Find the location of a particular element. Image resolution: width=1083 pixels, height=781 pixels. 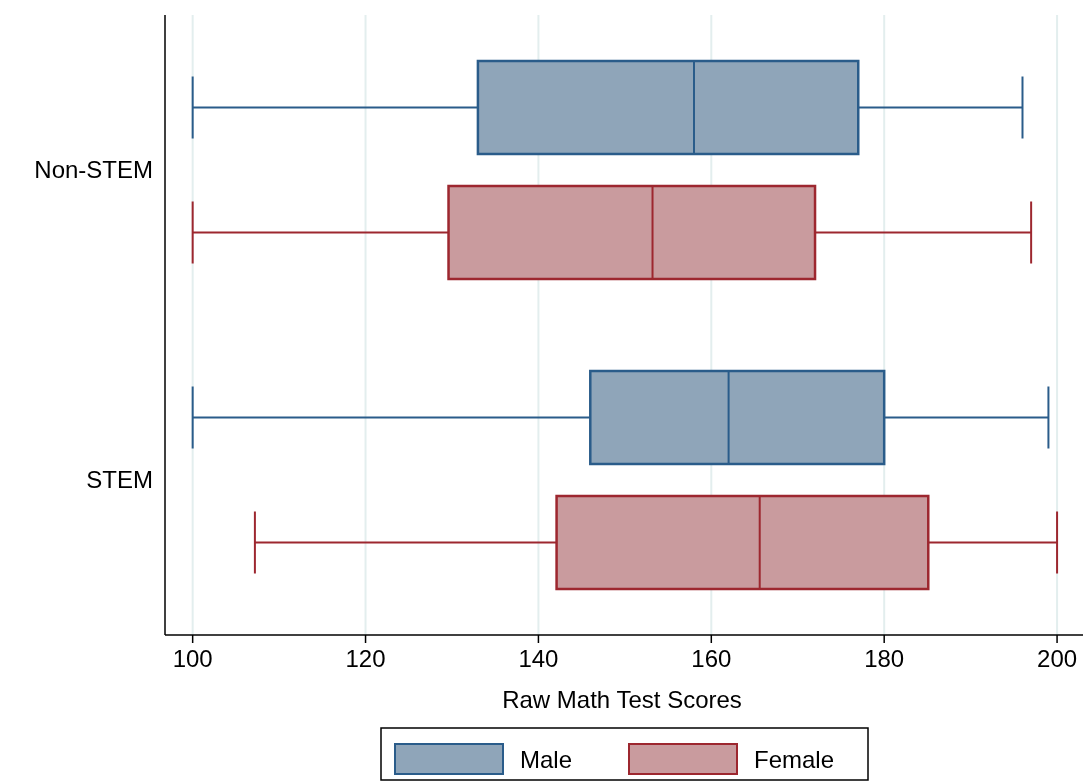

legend-label: Male is located at coordinates (546, 759).